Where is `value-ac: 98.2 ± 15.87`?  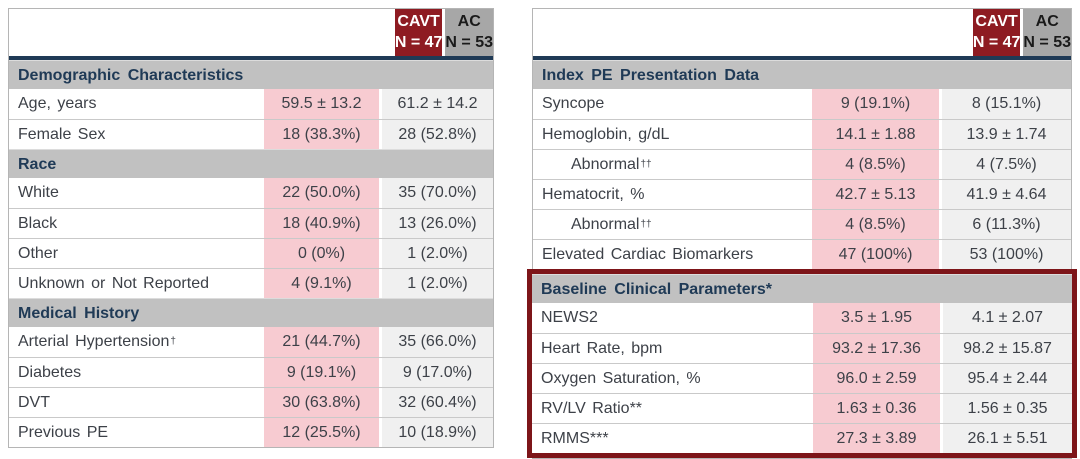
value-ac: 98.2 ± 15.87 is located at coordinates (1006, 348).